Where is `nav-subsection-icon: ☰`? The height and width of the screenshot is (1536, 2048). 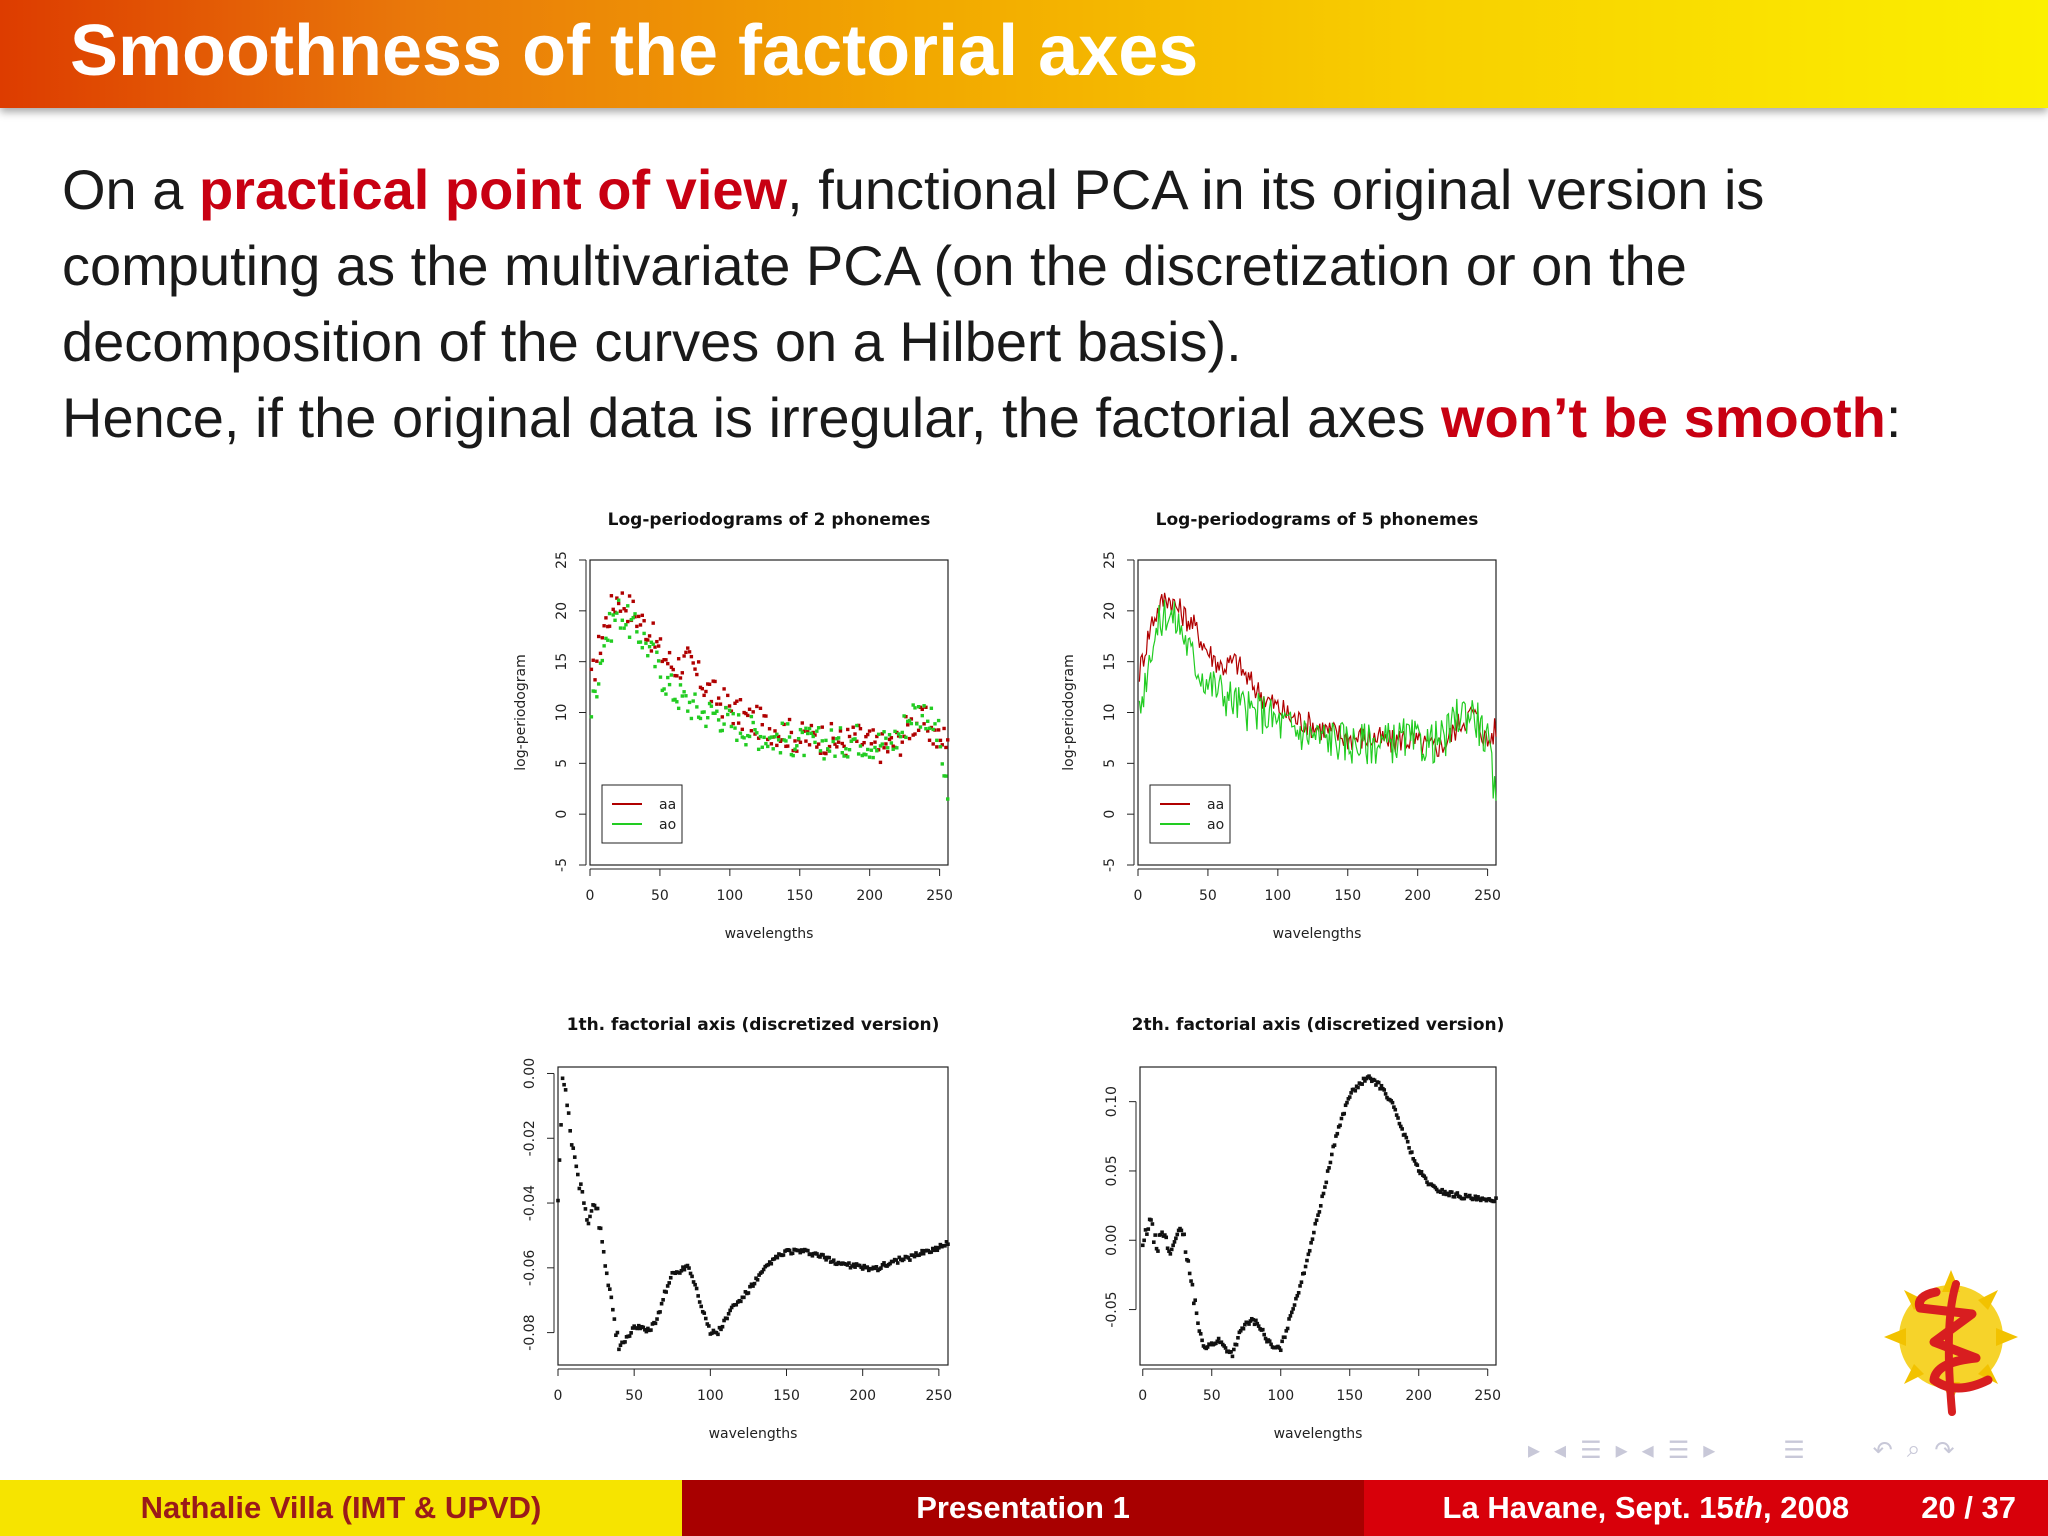
nav-subsection-icon: ☰ is located at coordinates (1678, 1450).